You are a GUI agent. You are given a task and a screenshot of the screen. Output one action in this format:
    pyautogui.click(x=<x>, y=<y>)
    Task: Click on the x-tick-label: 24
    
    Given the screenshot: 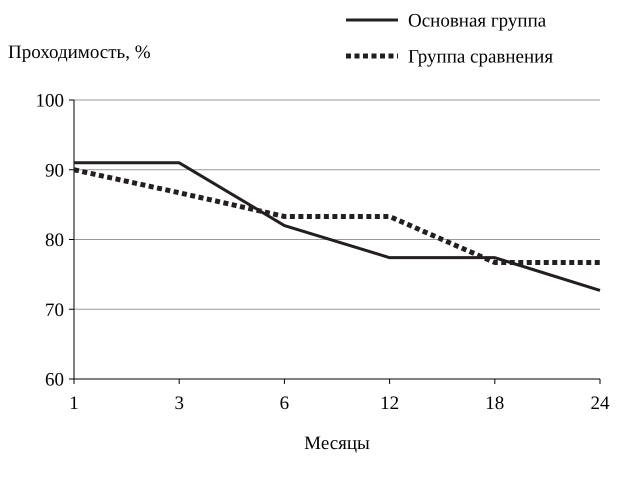 What is the action you would take?
    pyautogui.click(x=600, y=403)
    